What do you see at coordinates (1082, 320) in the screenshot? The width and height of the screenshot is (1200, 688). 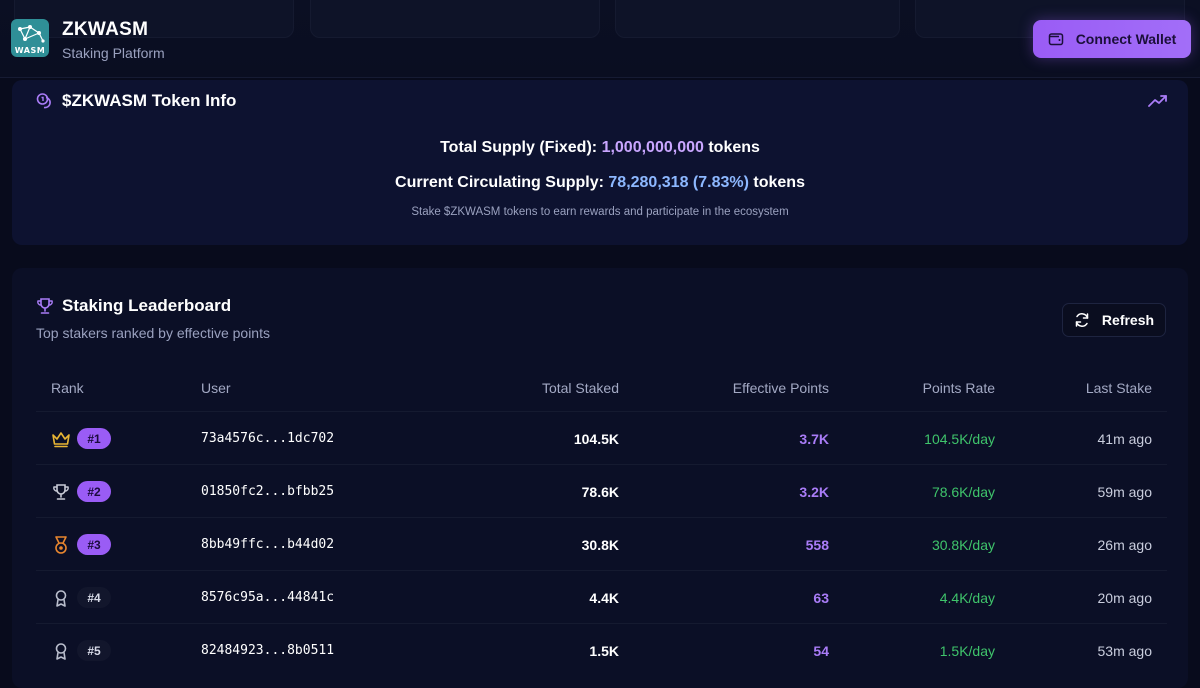 I see `refresh-icon` at bounding box center [1082, 320].